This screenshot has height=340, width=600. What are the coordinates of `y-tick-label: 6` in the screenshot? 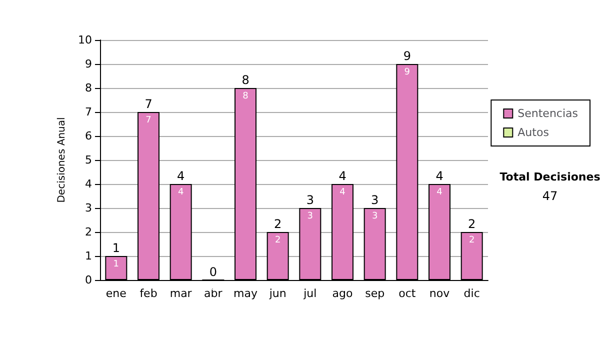 It's located at (88, 136).